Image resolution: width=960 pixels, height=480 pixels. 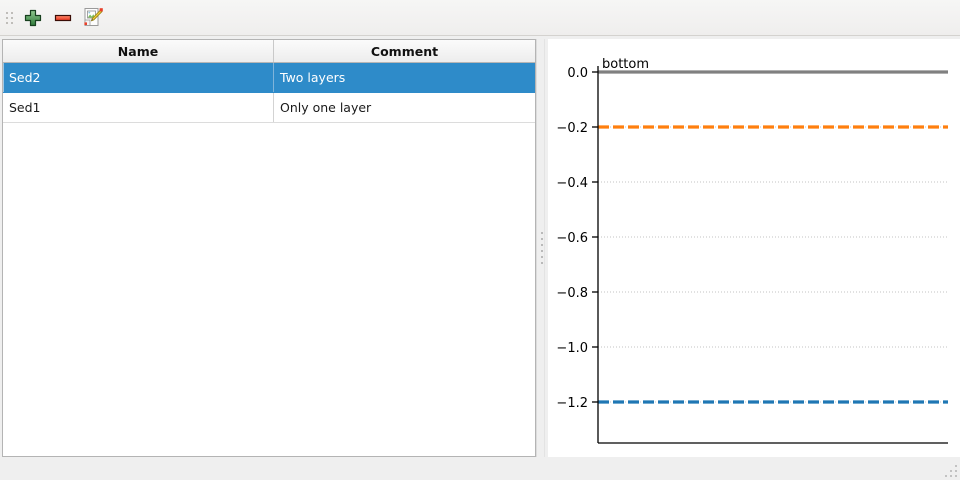 What do you see at coordinates (595, 237) in the screenshot?
I see `chart-y-ticks` at bounding box center [595, 237].